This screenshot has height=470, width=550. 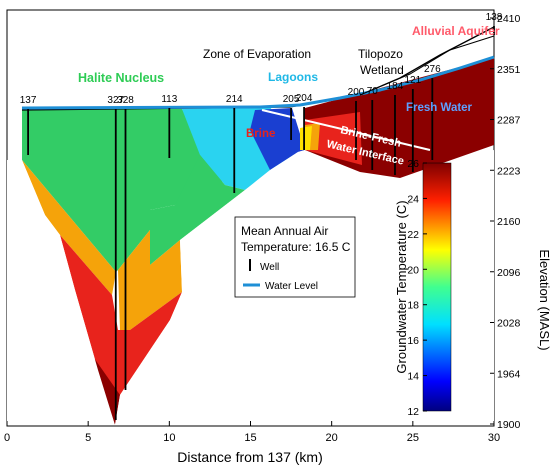 What do you see at coordinates (169, 99) in the screenshot?
I see `well-label-113: 113` at bounding box center [169, 99].